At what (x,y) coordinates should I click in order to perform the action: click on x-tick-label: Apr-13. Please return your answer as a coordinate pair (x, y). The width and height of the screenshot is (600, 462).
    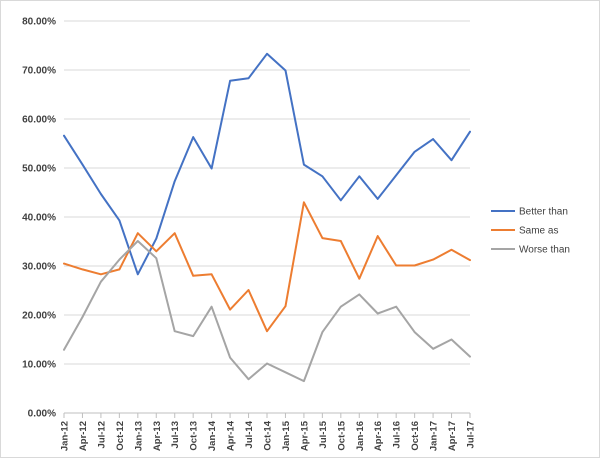
    Looking at the image, I should click on (157, 436).